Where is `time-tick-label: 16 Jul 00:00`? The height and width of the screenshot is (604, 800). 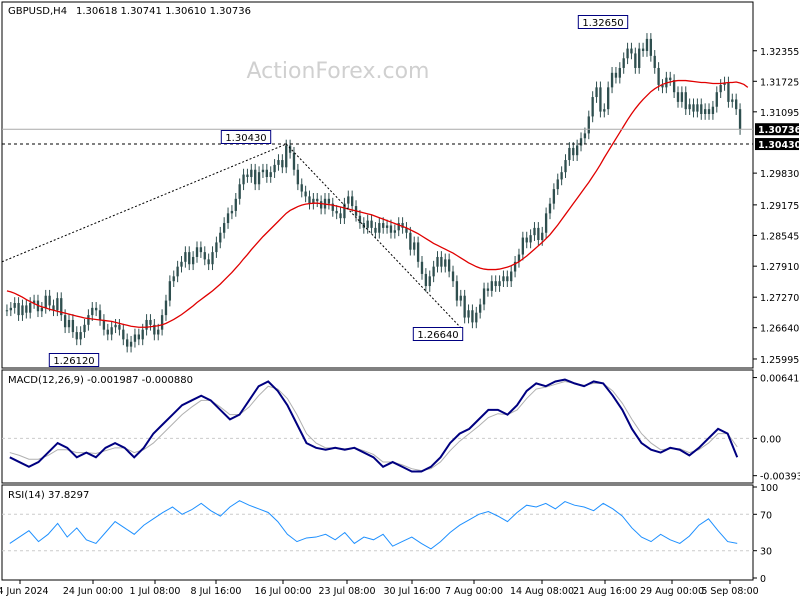
time-tick-label: 16 Jul 00:00 is located at coordinates (283, 591).